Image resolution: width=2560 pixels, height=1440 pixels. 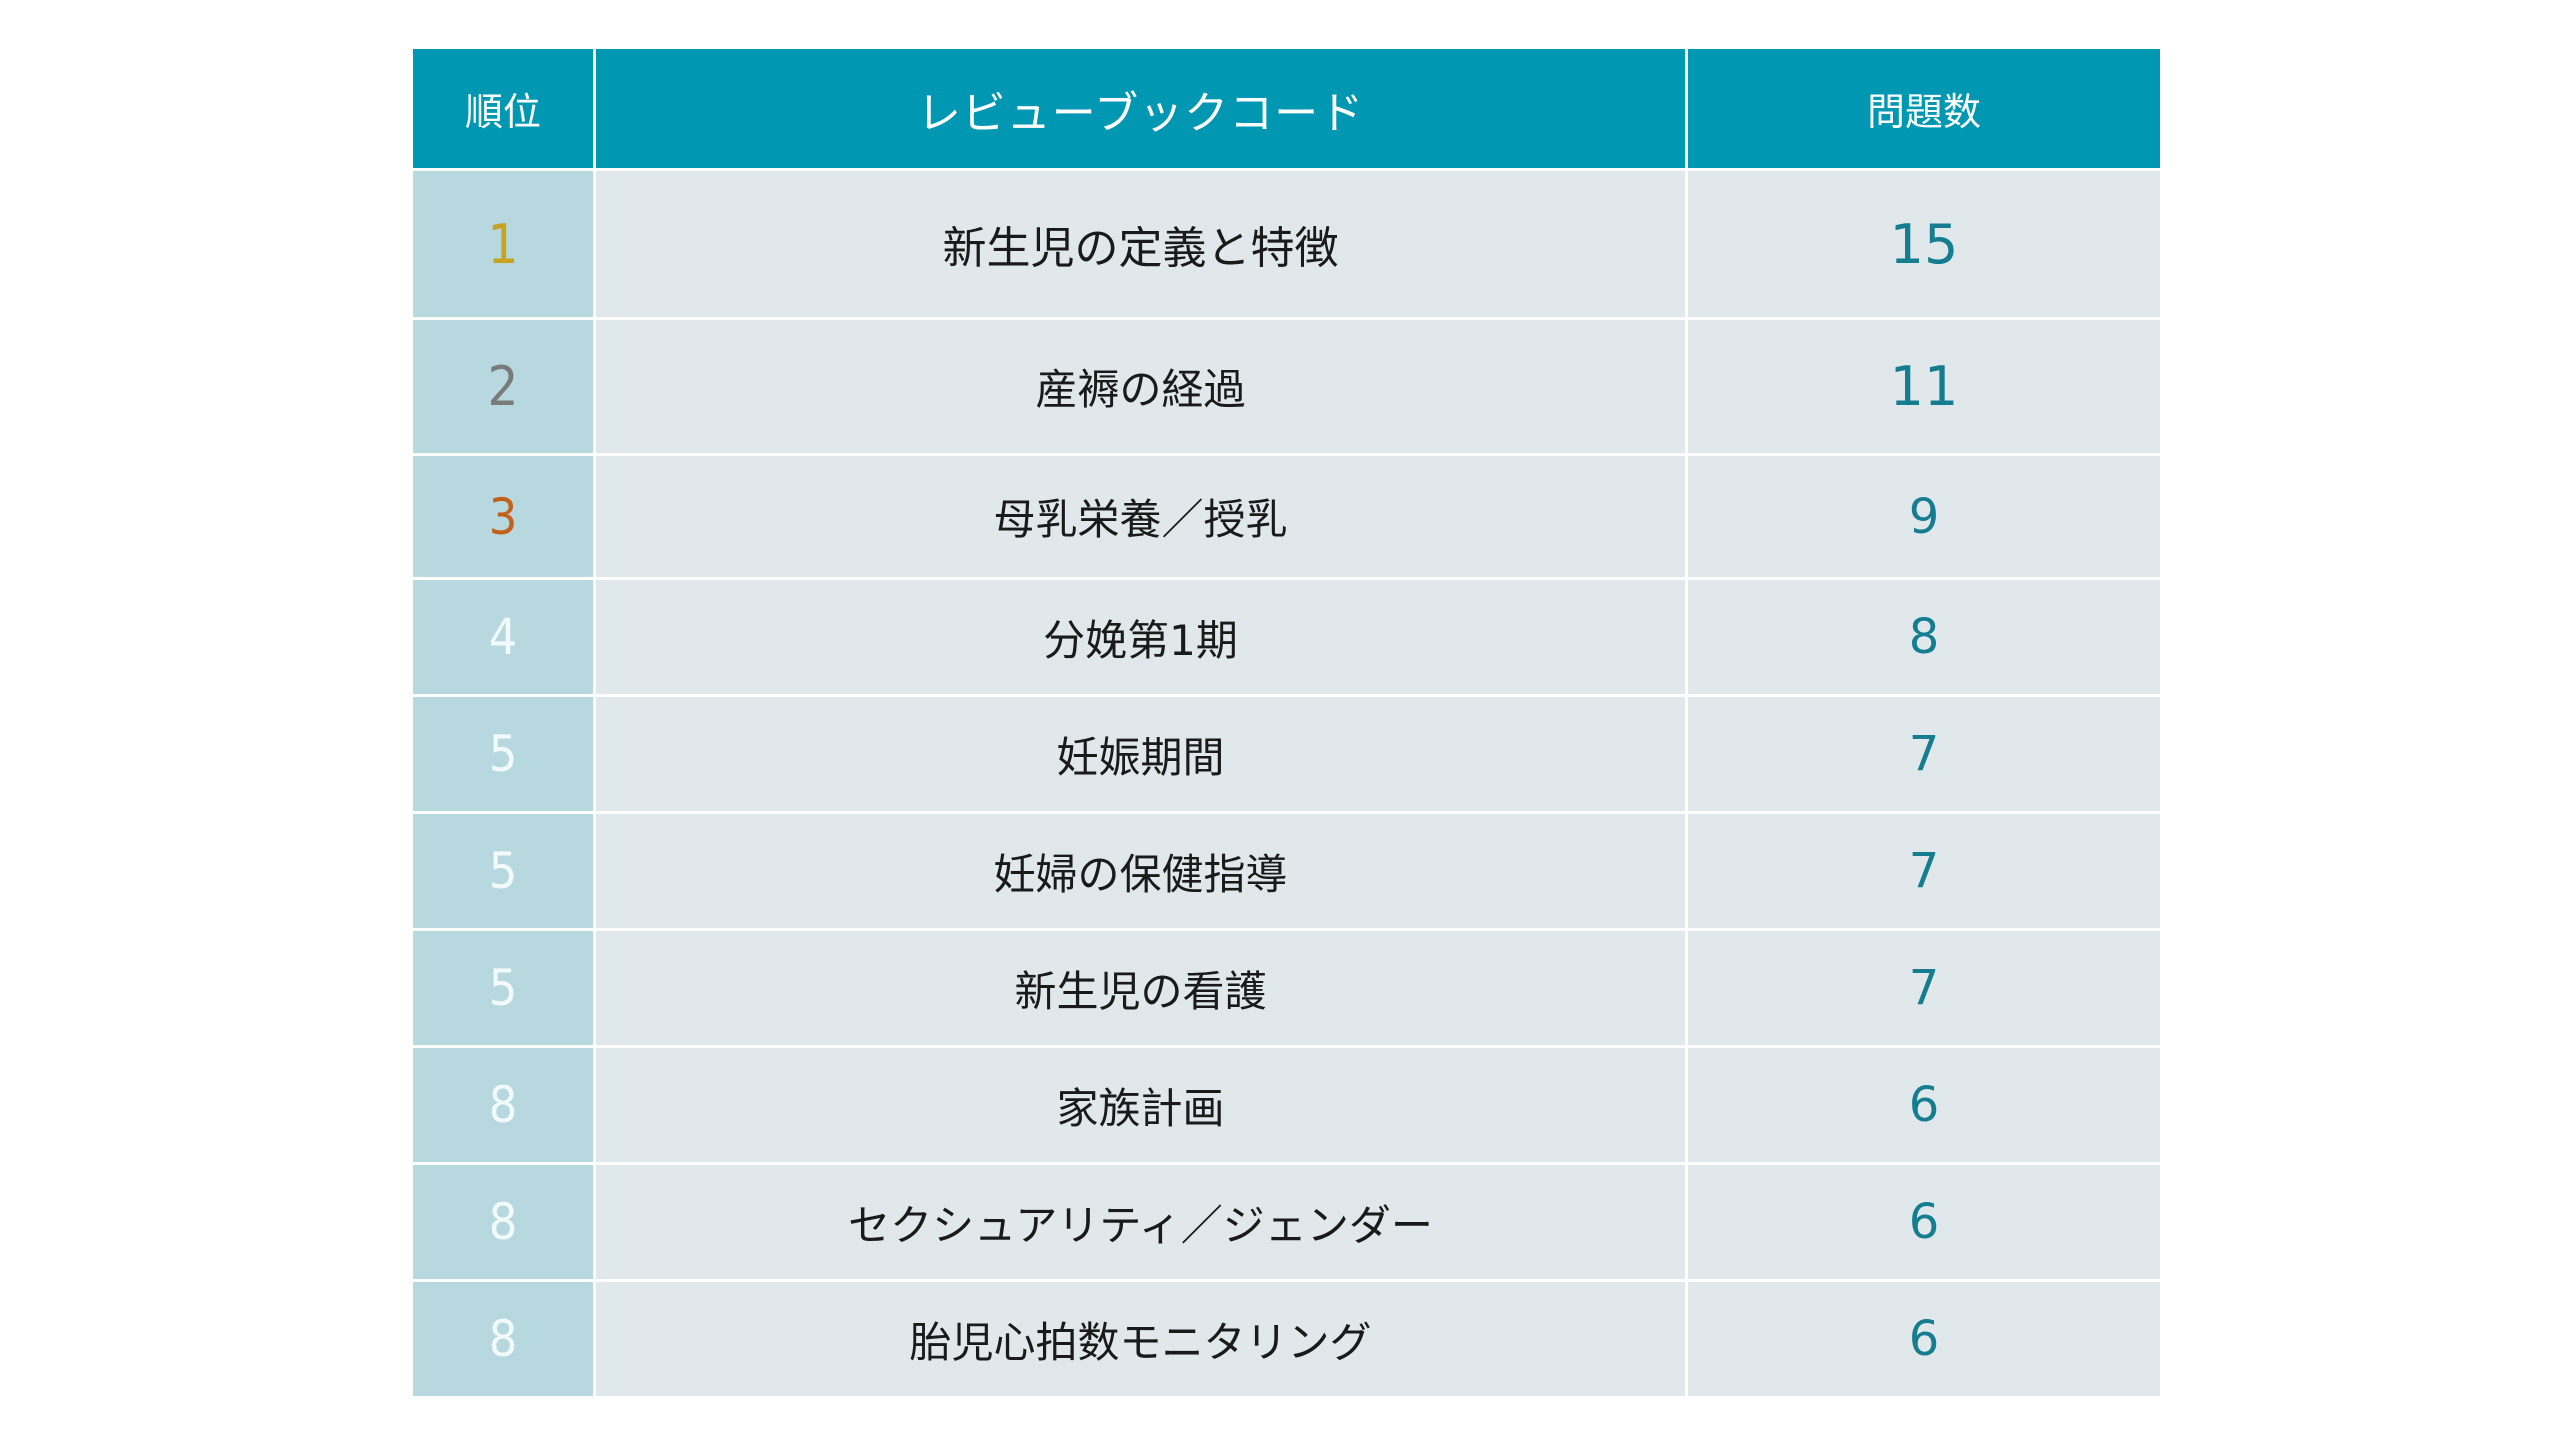 I want to click on question-count-column-header: 問題数, so click(x=1924, y=108).